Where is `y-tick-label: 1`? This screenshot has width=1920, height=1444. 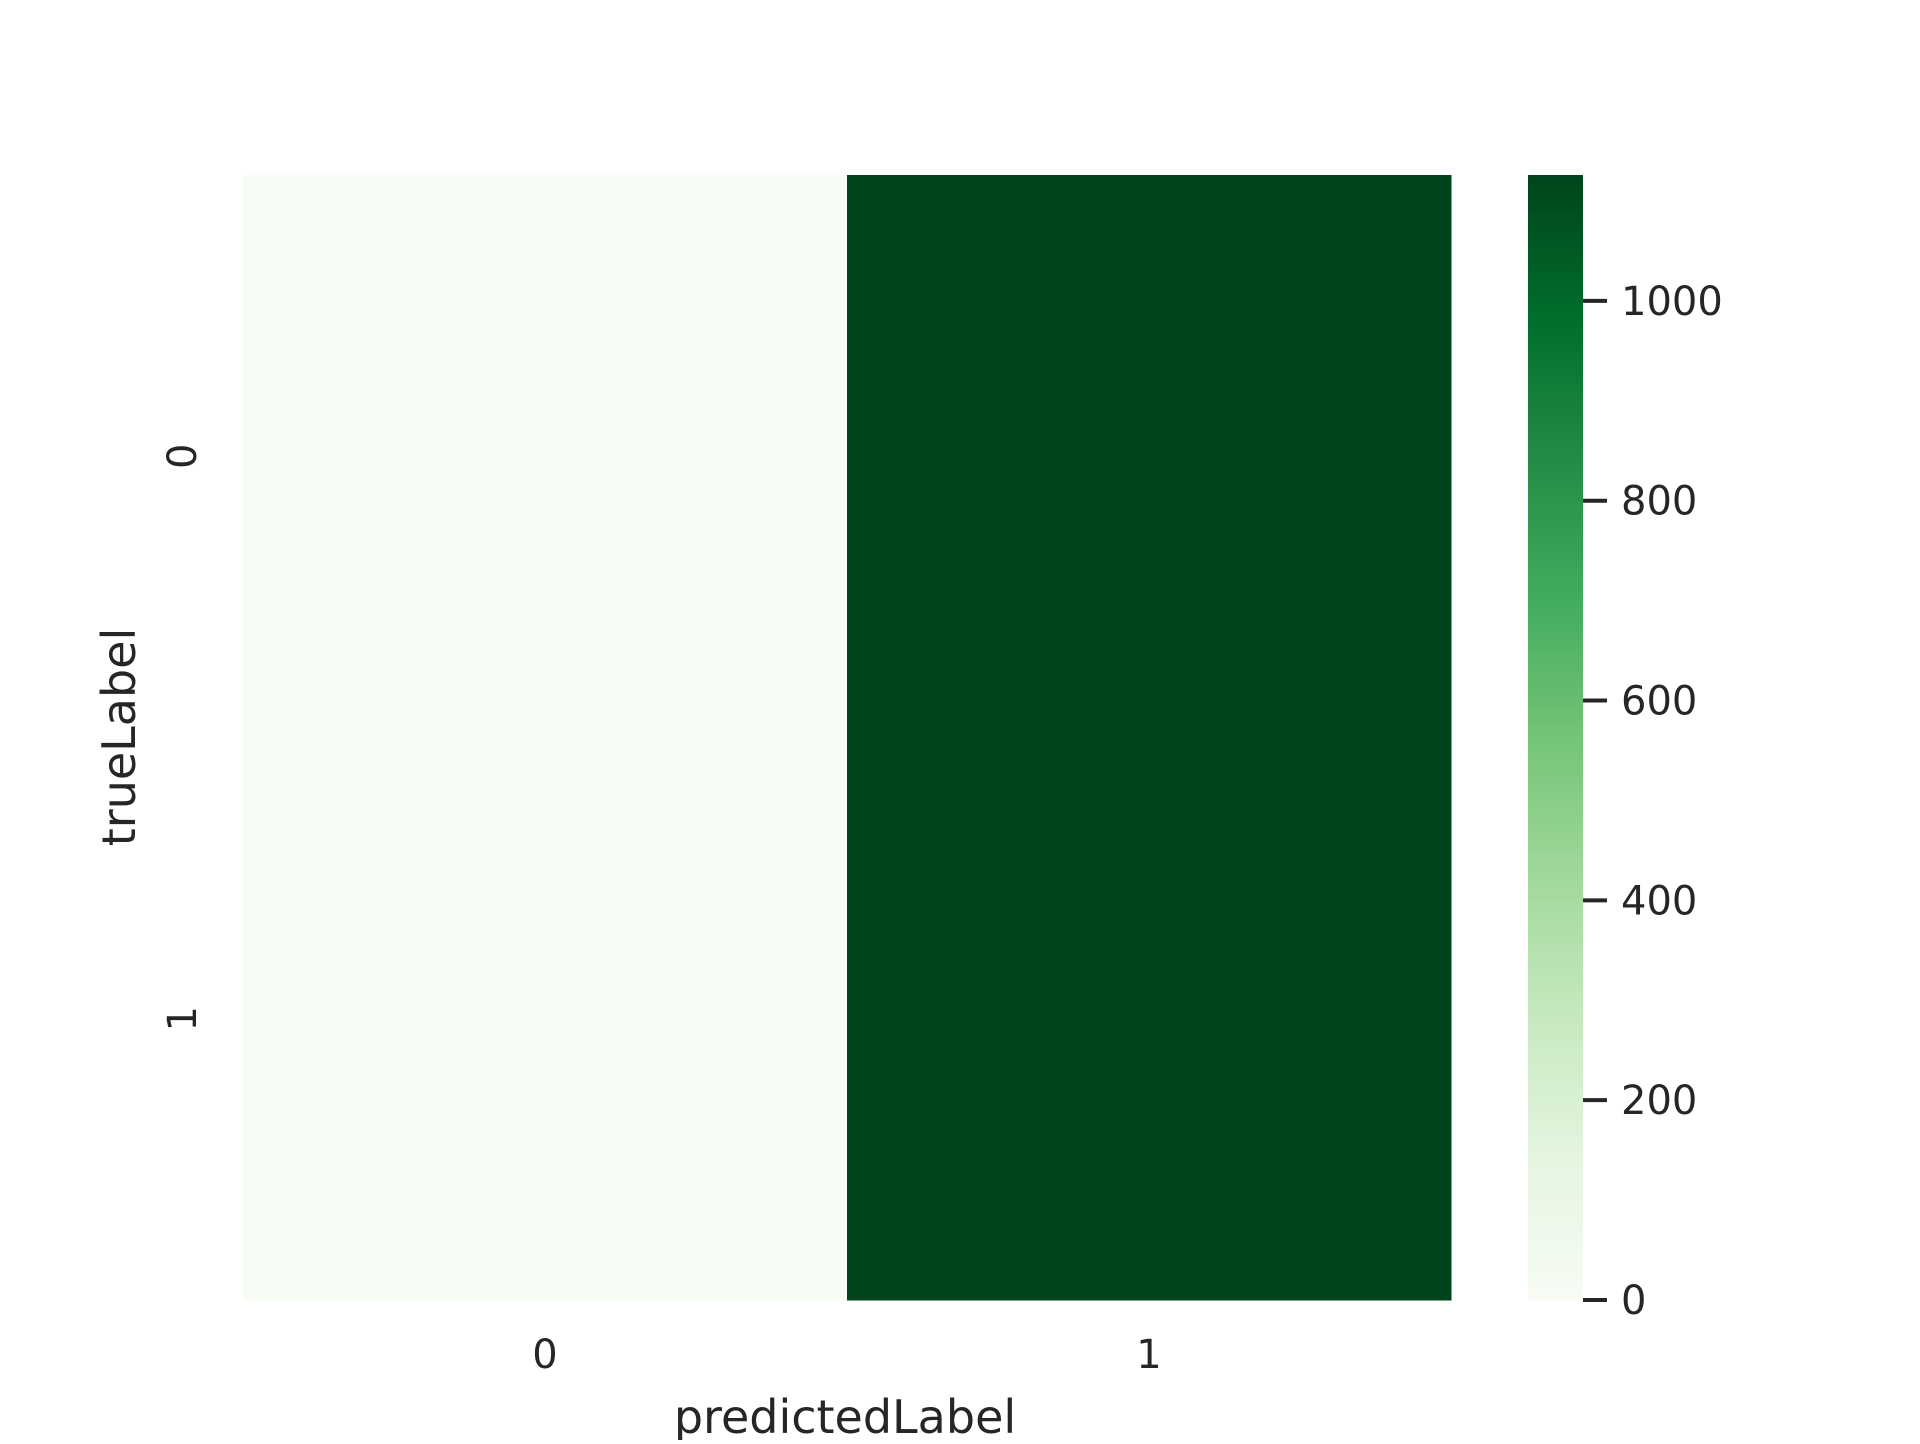 y-tick-label: 1 is located at coordinates (183, 1018).